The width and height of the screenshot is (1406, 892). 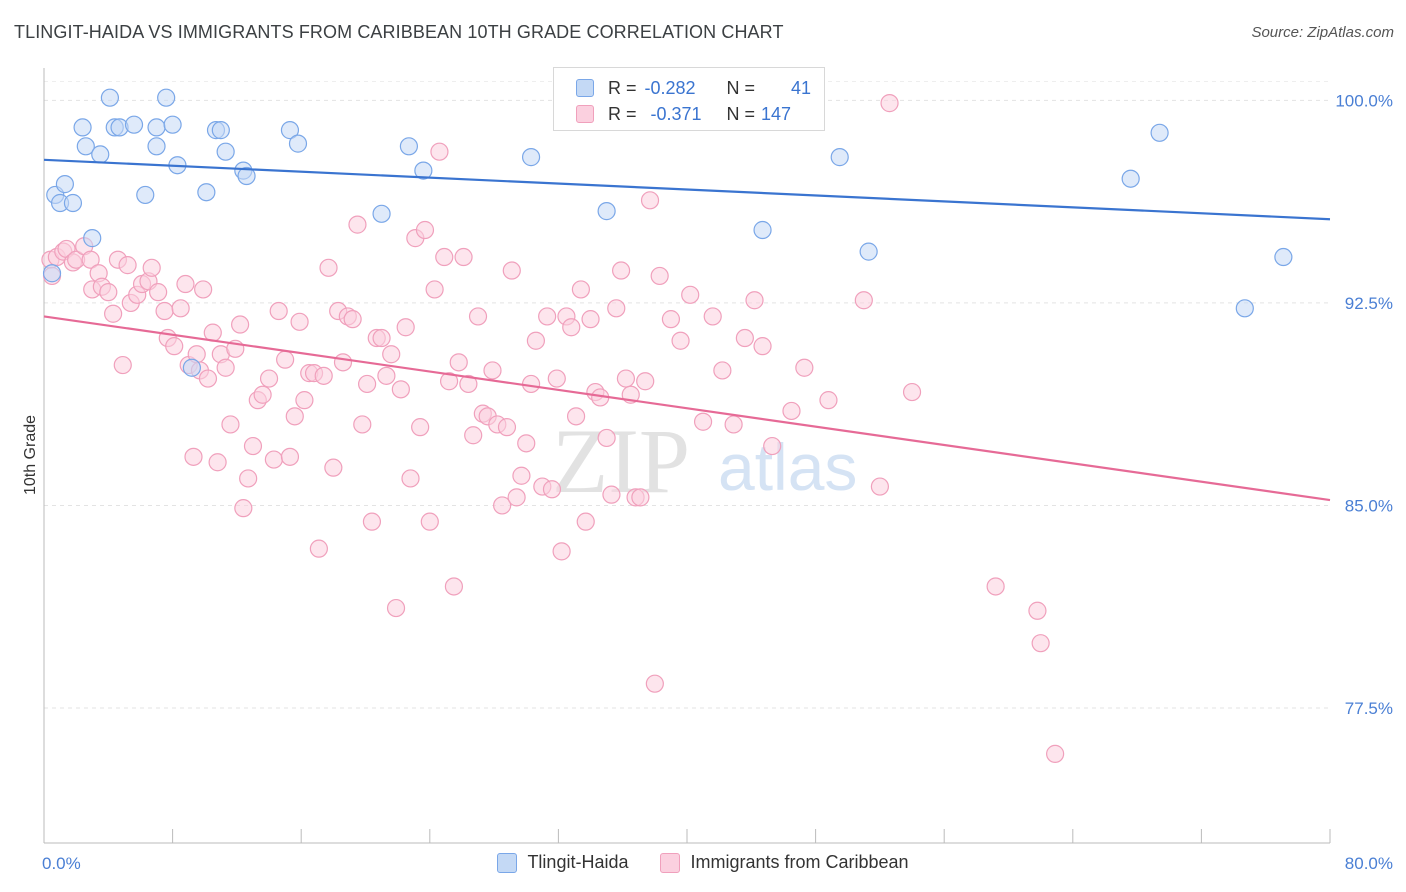 What do you see at coordinates (787, 467) in the screenshot?
I see `watermark-atlas: atlas` at bounding box center [787, 467].